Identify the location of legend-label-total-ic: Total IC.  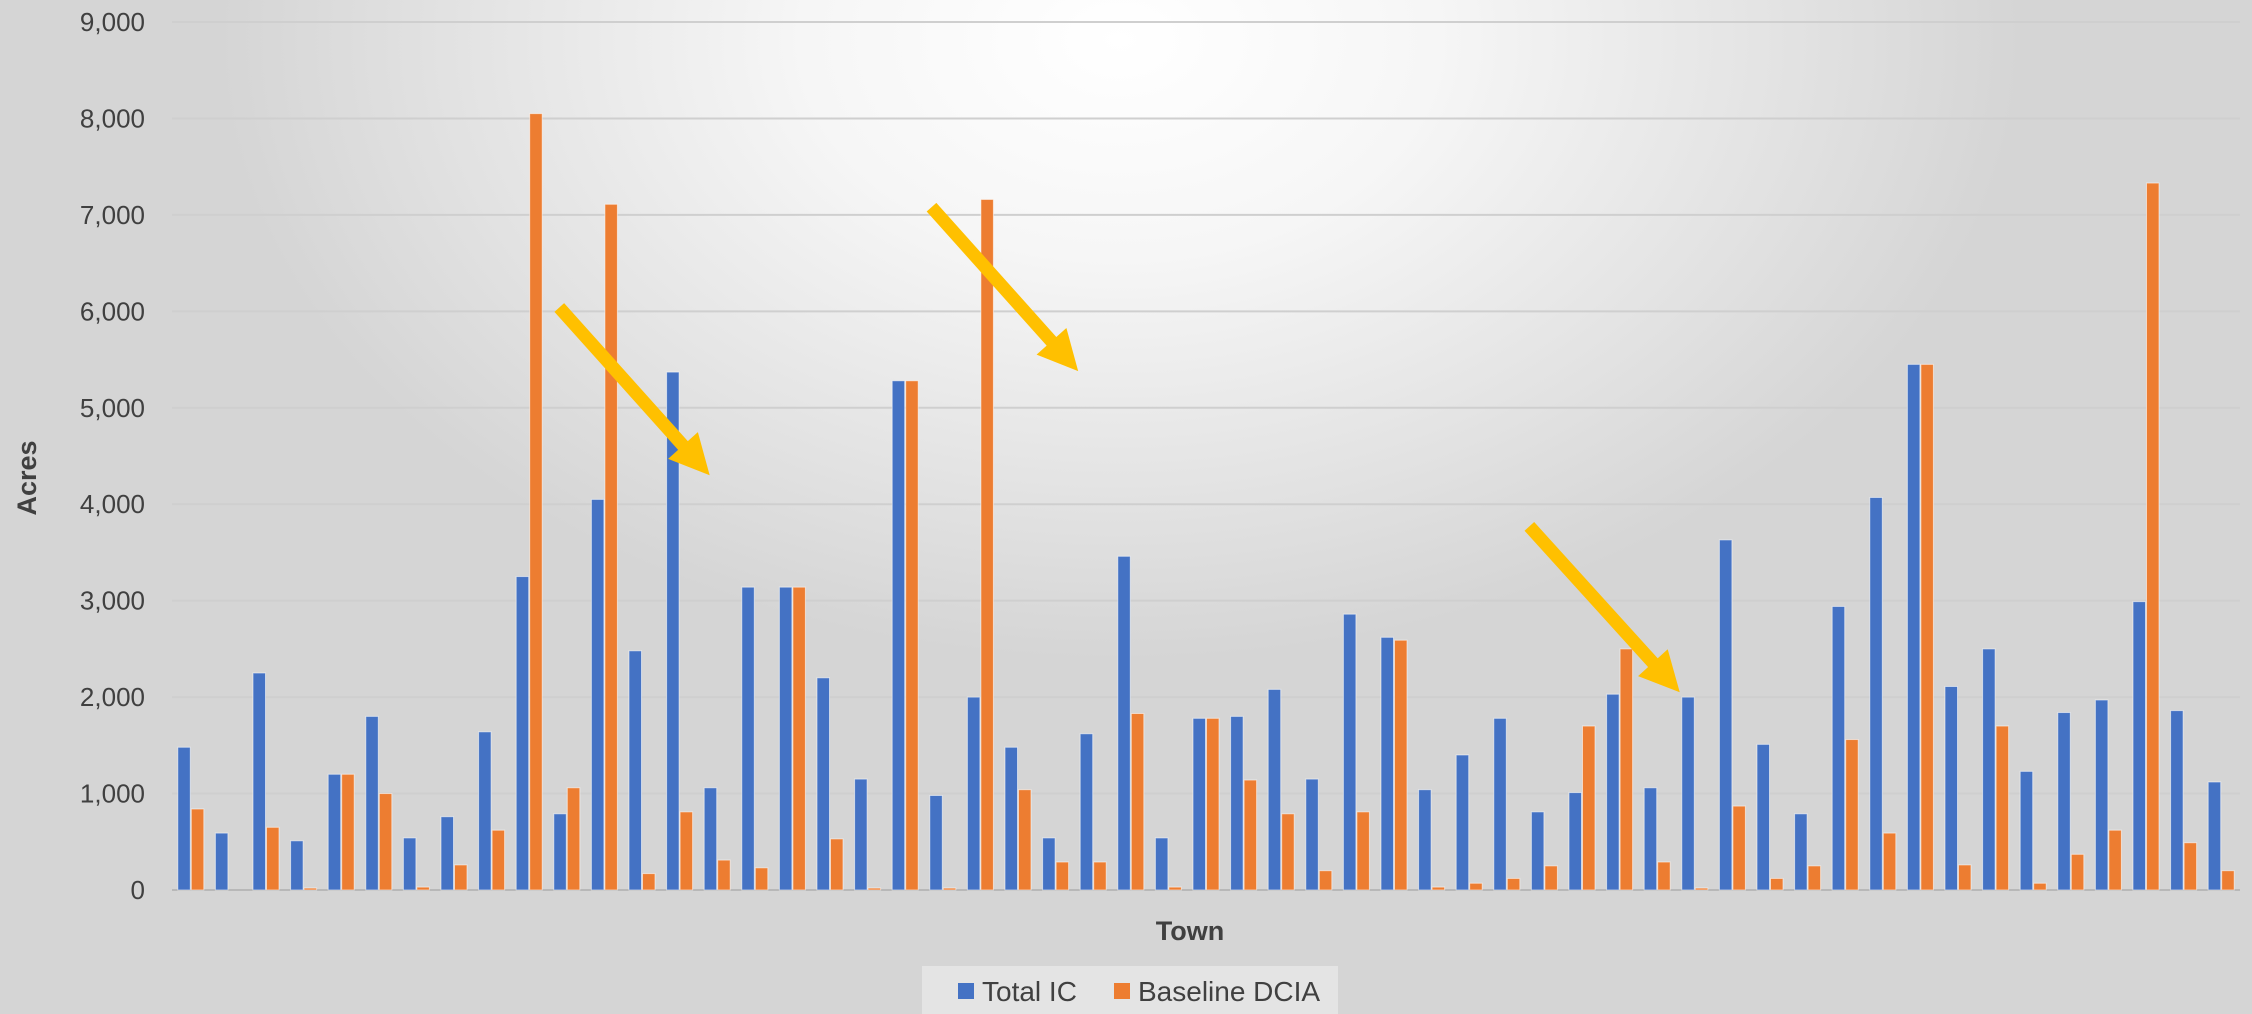
(1029, 991).